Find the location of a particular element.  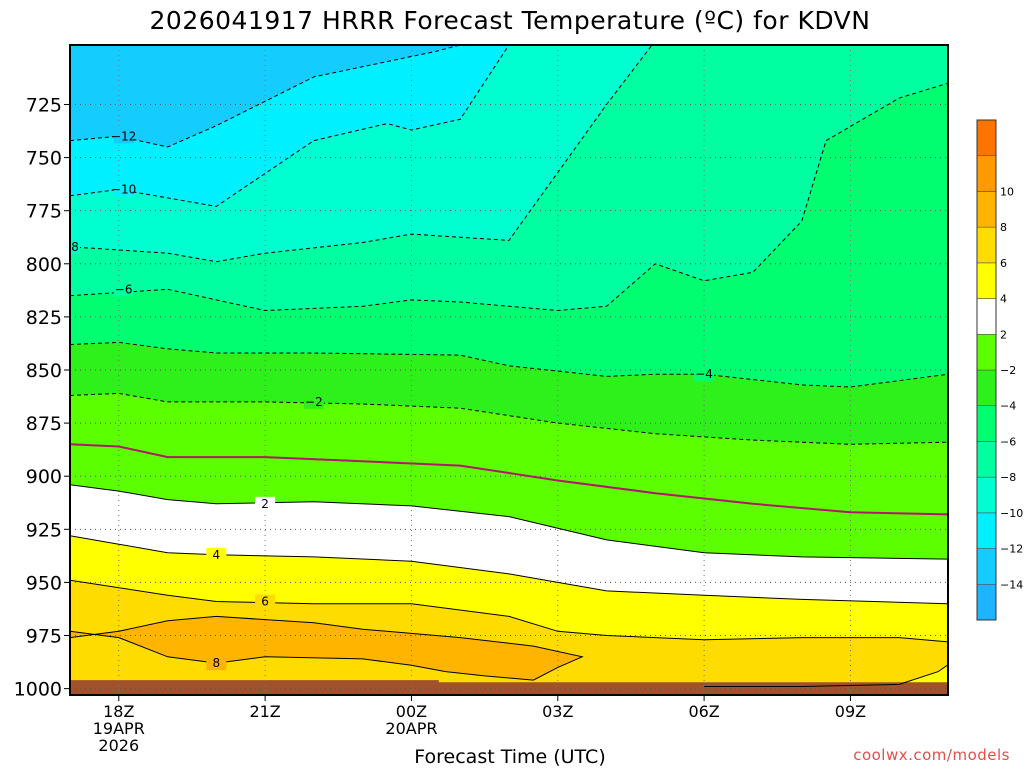

colorbar-label--10: −10 is located at coordinates (1011, 513).